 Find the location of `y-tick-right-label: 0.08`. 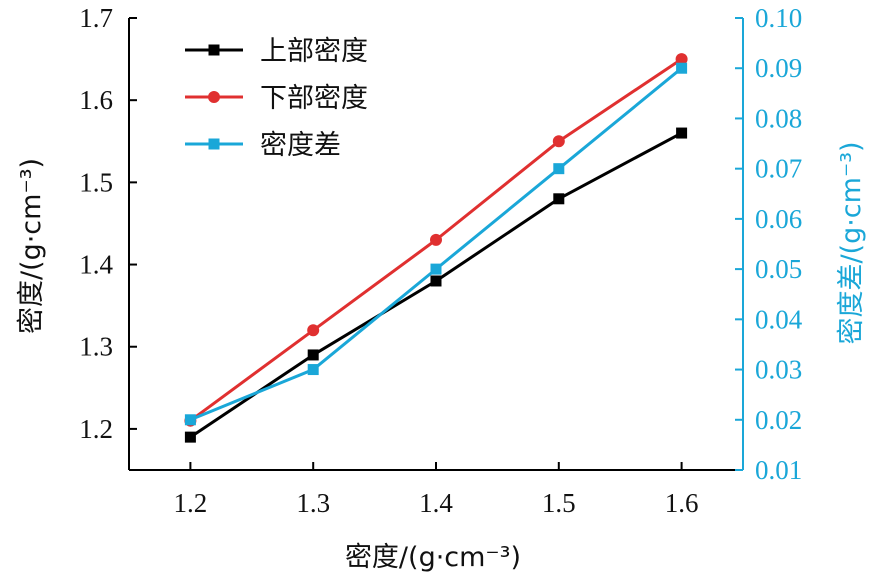

y-tick-right-label: 0.08 is located at coordinates (778, 118).